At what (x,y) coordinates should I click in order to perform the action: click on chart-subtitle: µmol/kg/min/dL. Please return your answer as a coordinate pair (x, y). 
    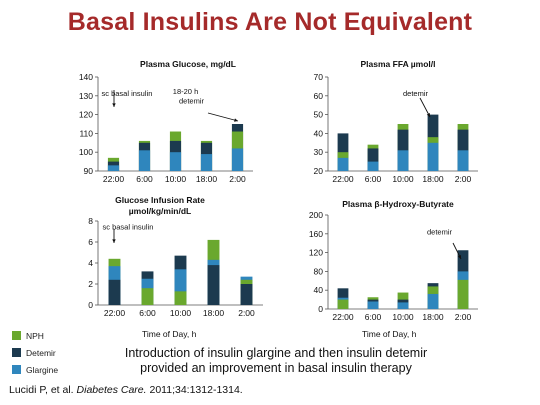
    Looking at the image, I should click on (160, 211).